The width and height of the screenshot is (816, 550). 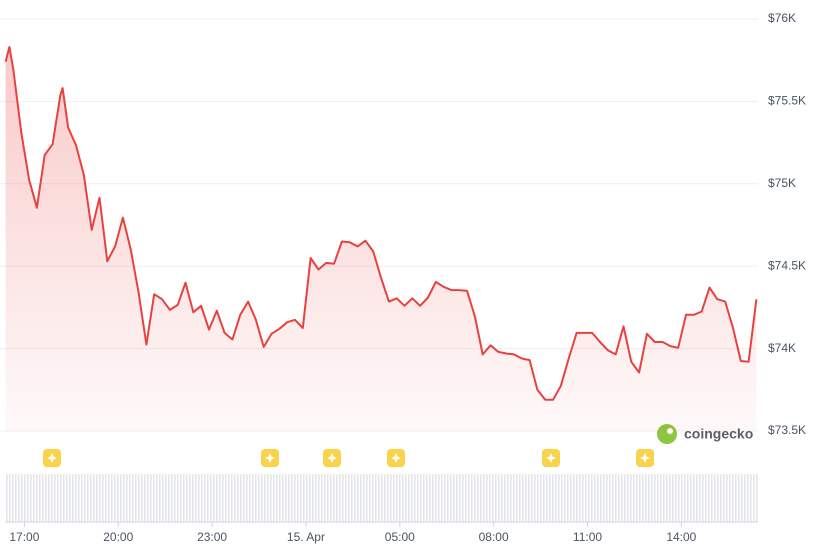 I want to click on y-tick-label: $75.5K, so click(x=787, y=101).